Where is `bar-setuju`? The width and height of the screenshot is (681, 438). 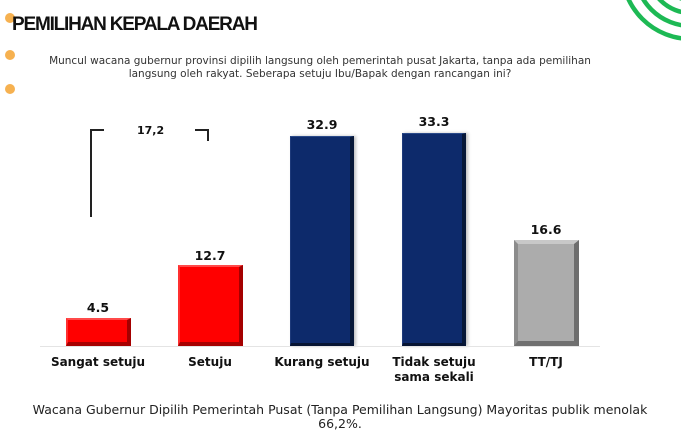 bar-setuju is located at coordinates (210, 305).